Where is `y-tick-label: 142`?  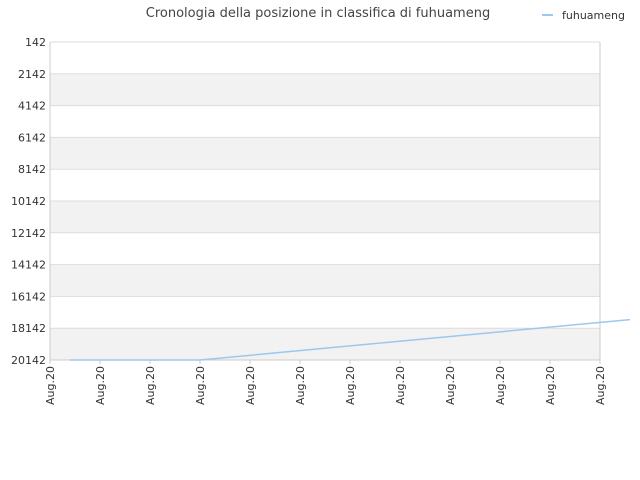 y-tick-label: 142 is located at coordinates (35, 42).